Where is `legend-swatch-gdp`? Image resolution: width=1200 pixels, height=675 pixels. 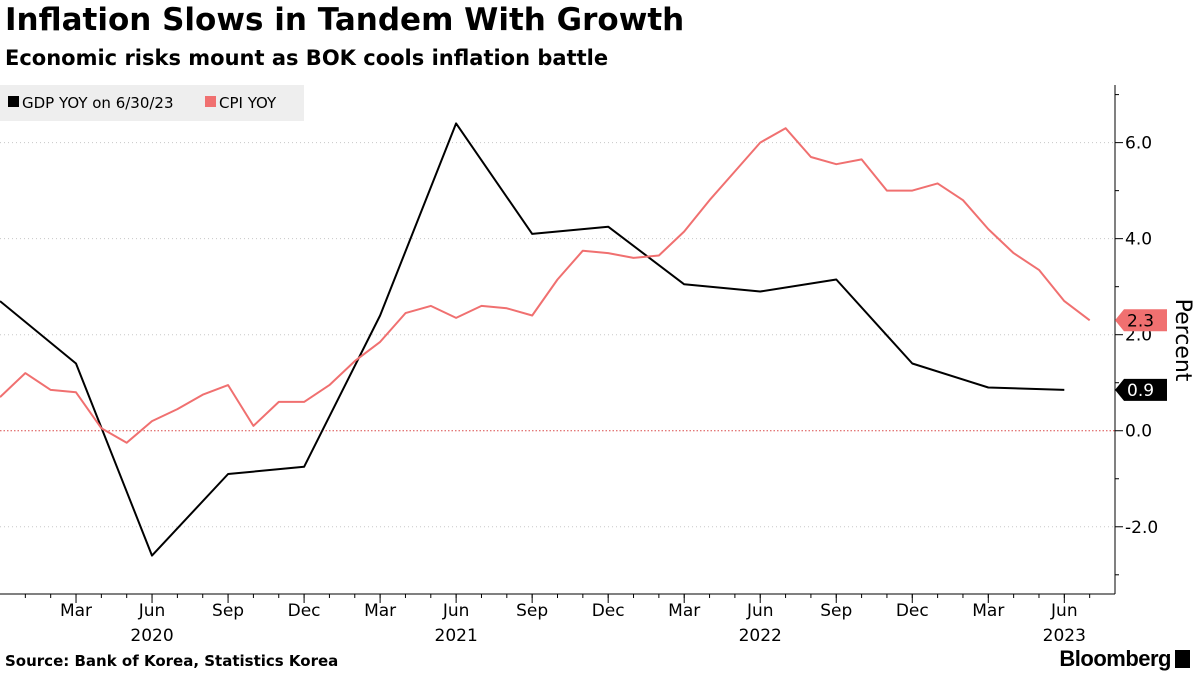 legend-swatch-gdp is located at coordinates (13, 101).